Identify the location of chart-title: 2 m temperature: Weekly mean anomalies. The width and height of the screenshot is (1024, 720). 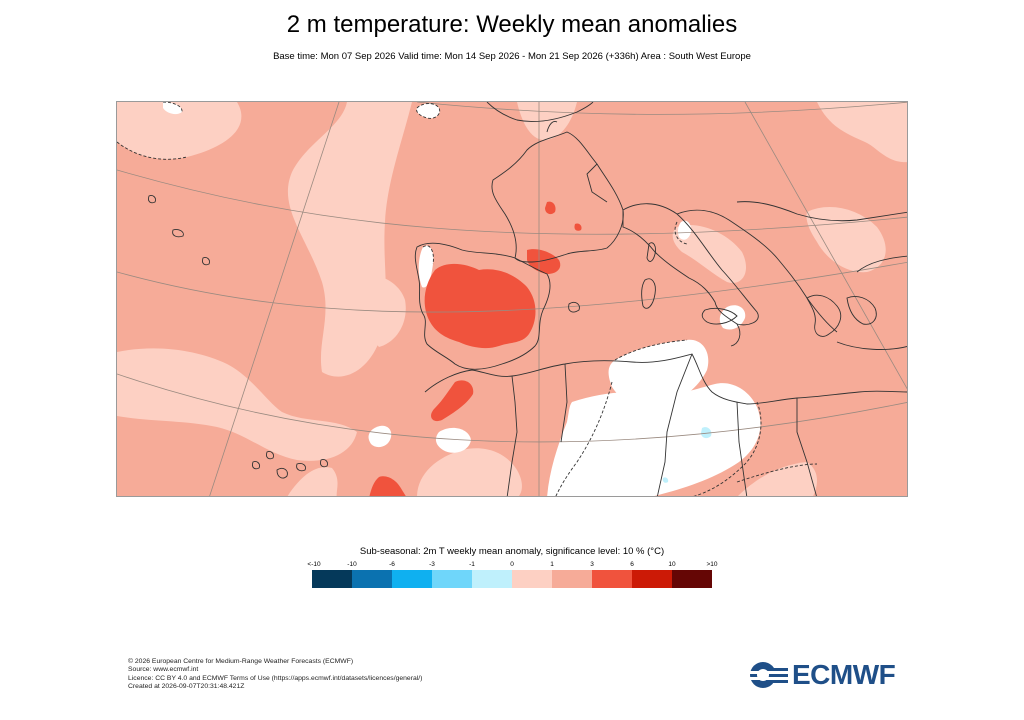
(512, 24).